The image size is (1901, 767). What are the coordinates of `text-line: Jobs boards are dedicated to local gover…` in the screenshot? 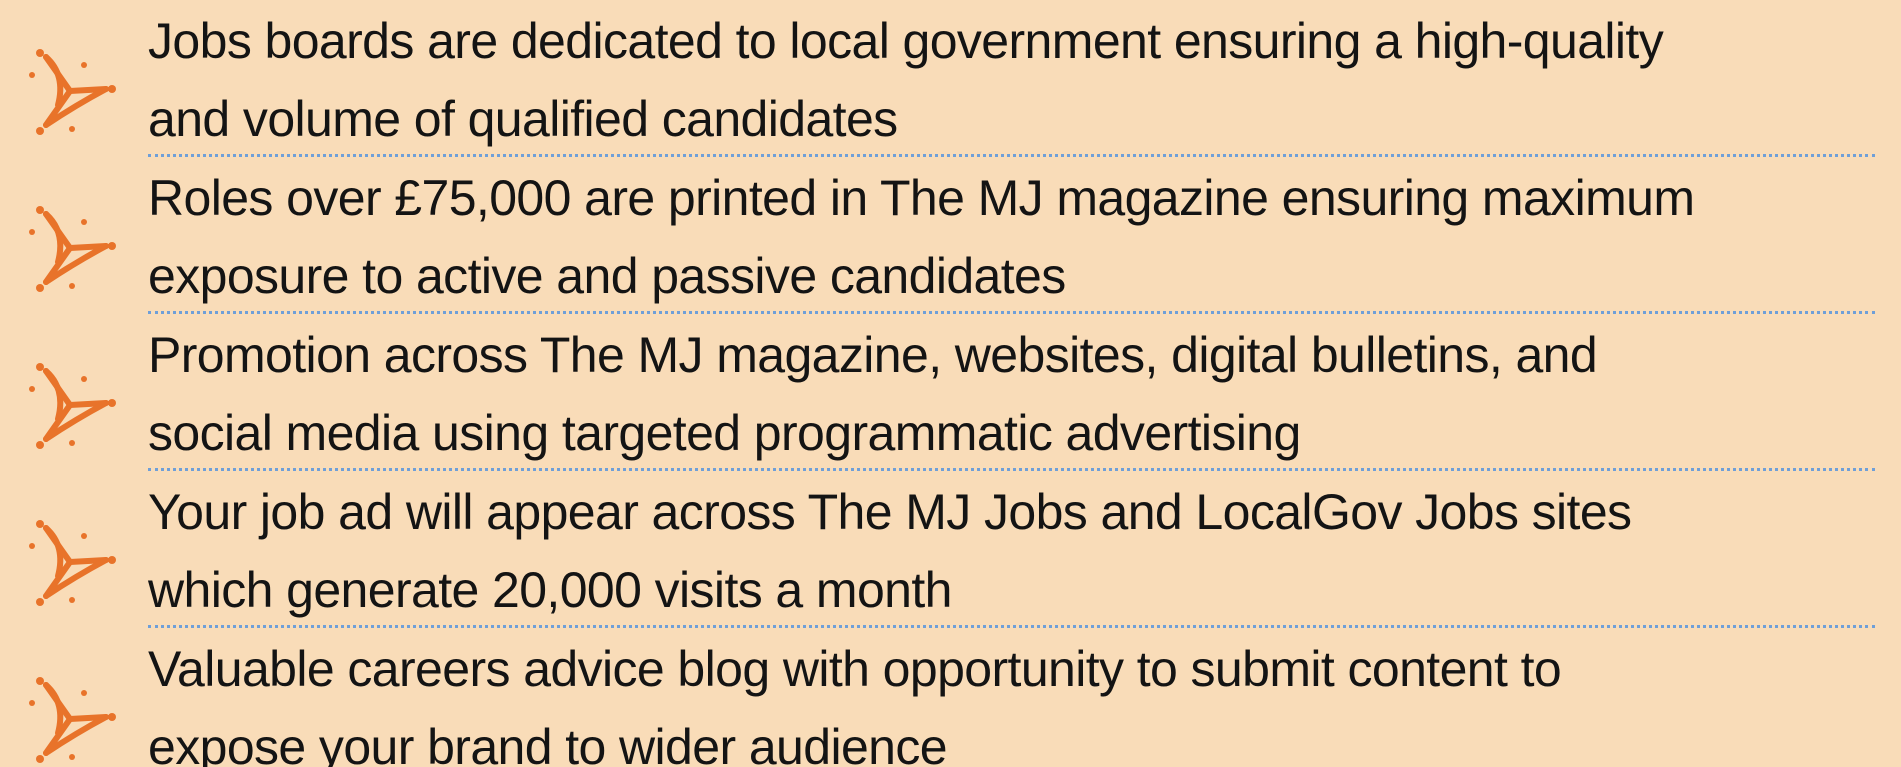 It's located at (906, 41).